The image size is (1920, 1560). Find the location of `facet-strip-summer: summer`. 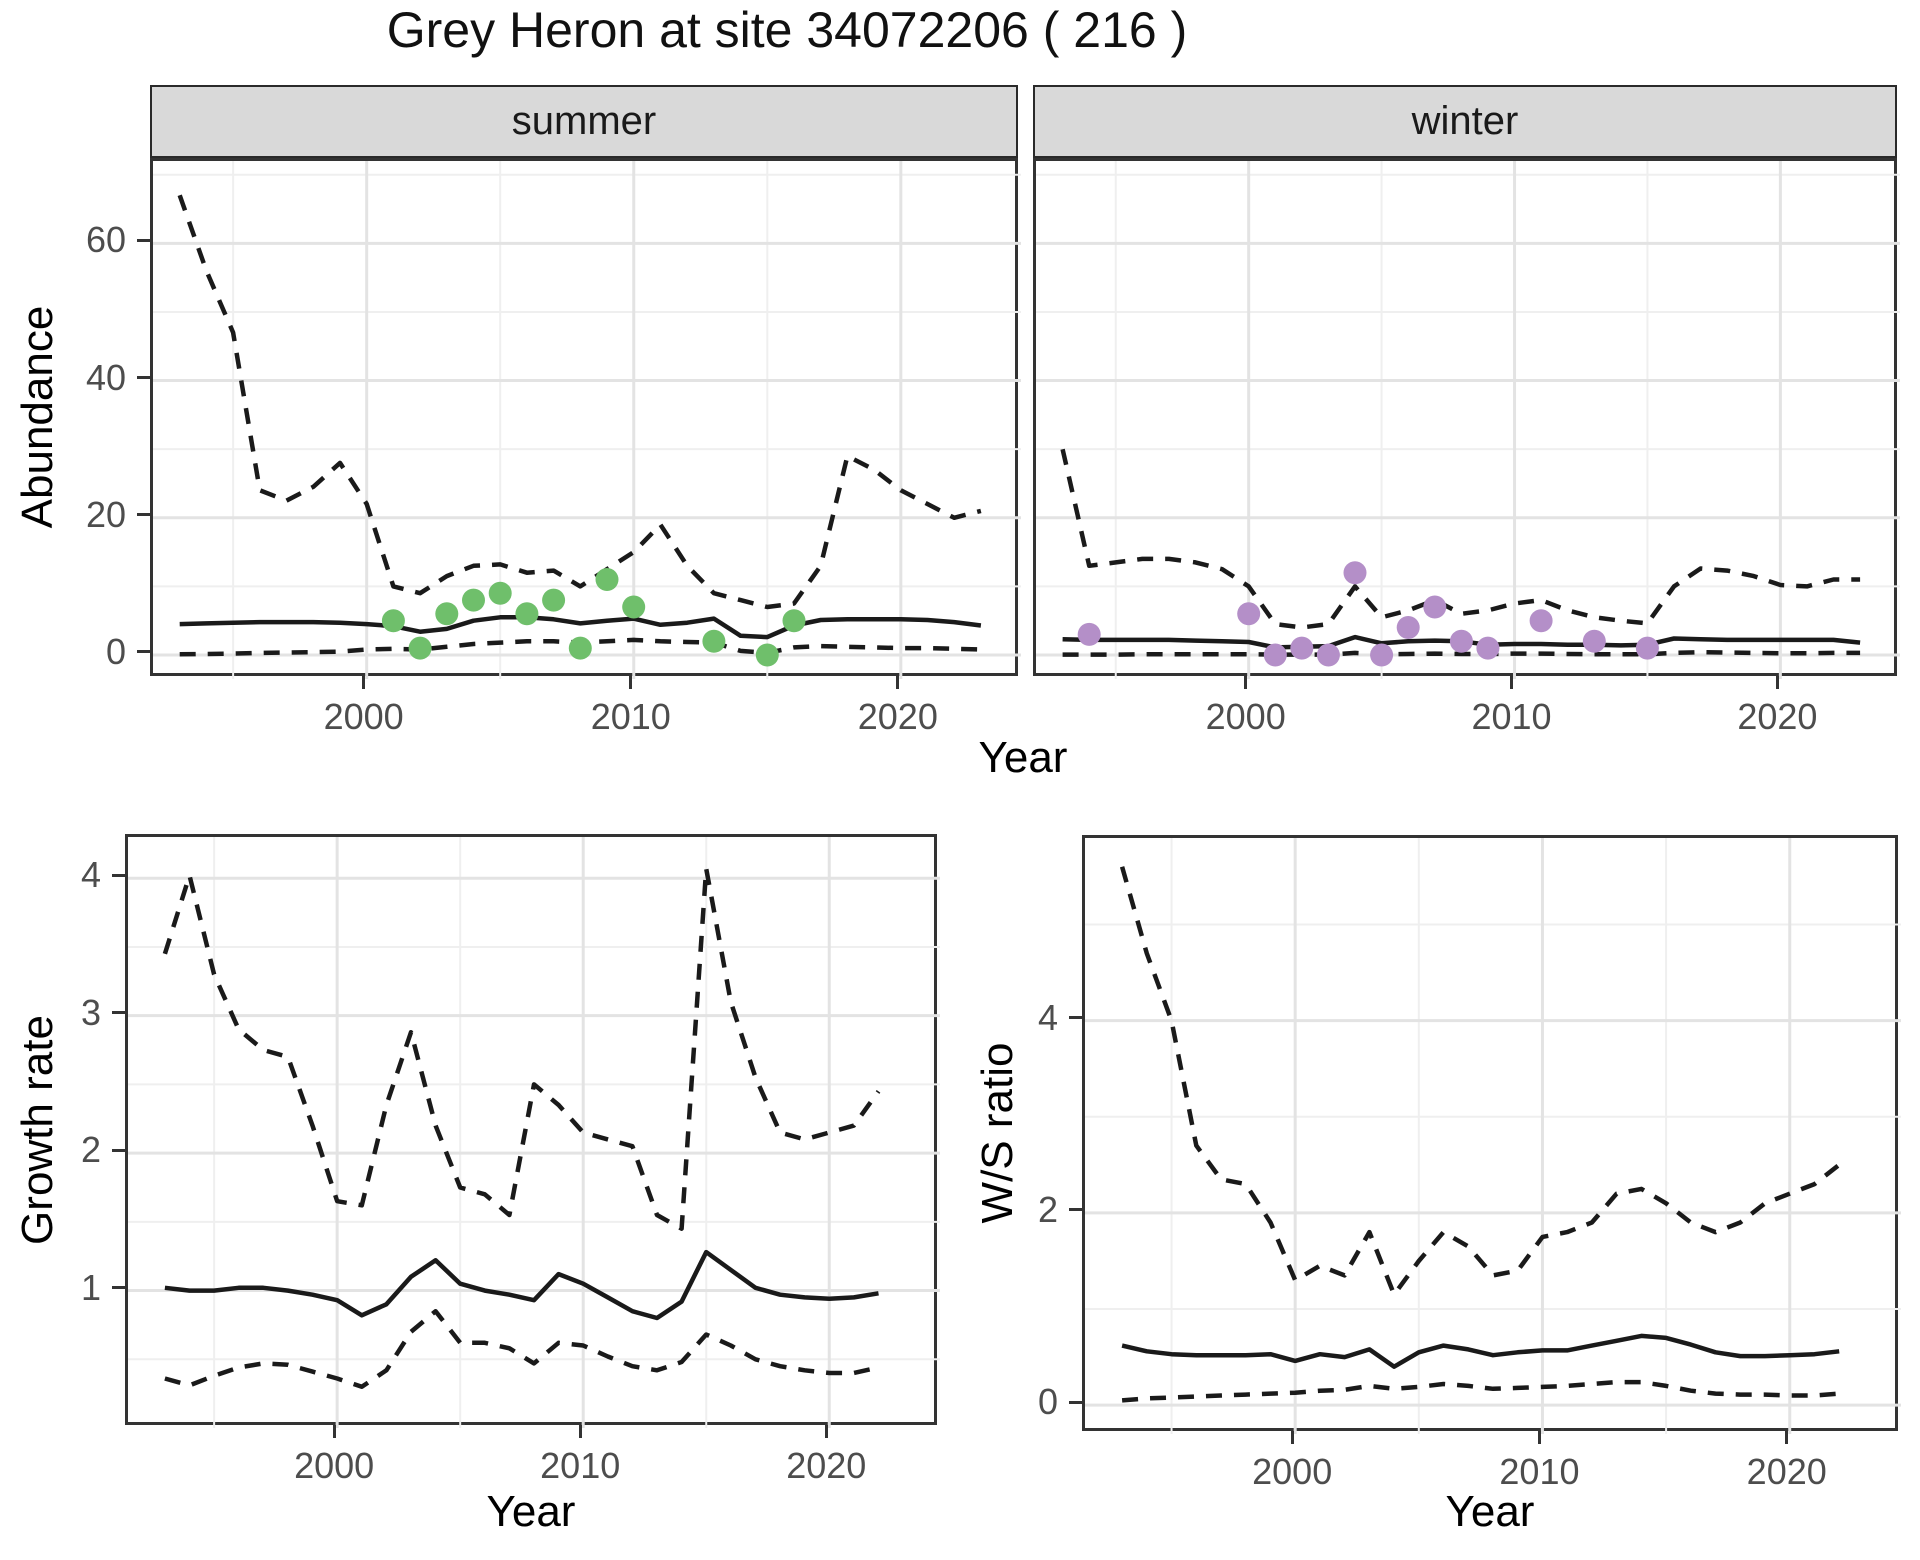

facet-strip-summer: summer is located at coordinates (584, 121).